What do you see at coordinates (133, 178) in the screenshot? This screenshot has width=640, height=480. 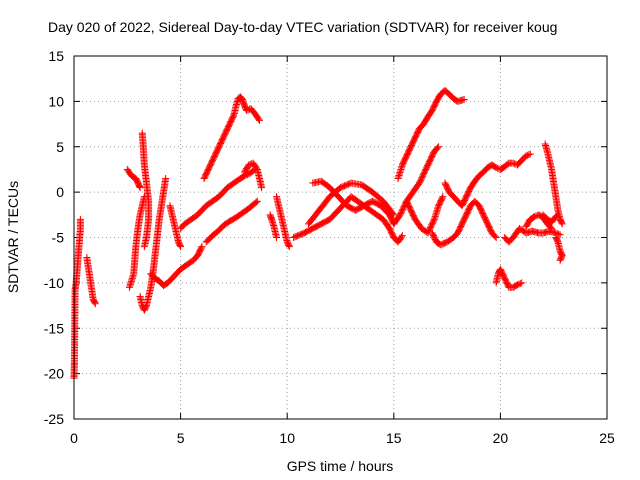 I see `data-series-s3` at bounding box center [133, 178].